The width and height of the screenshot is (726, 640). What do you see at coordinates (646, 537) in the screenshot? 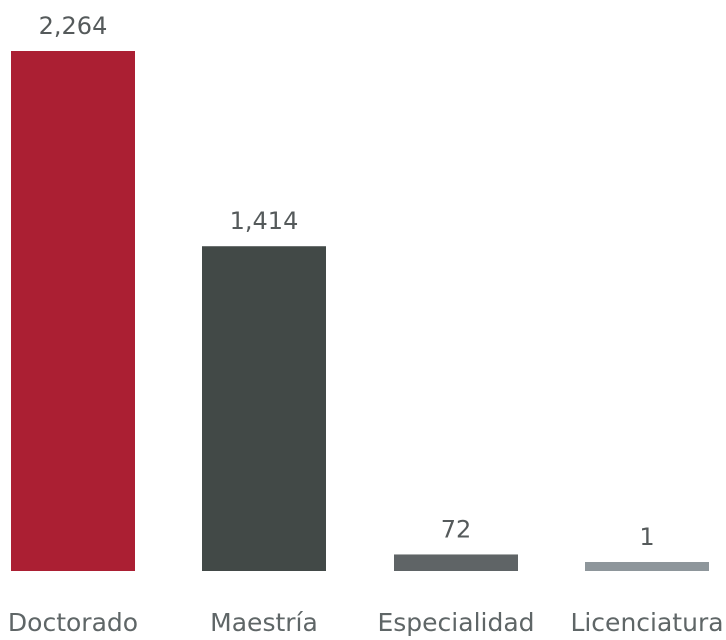
I see `value-label: 1` at bounding box center [646, 537].